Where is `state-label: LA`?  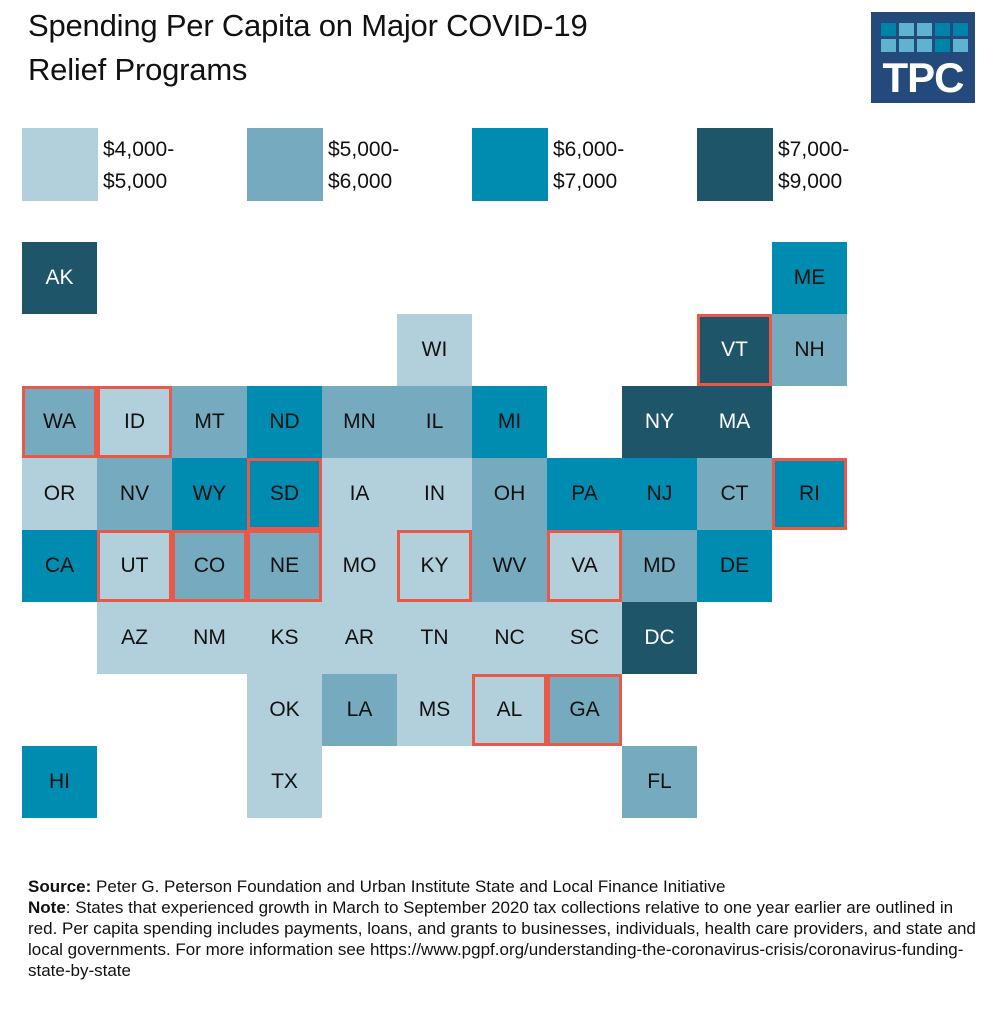
state-label: LA is located at coordinates (359, 709).